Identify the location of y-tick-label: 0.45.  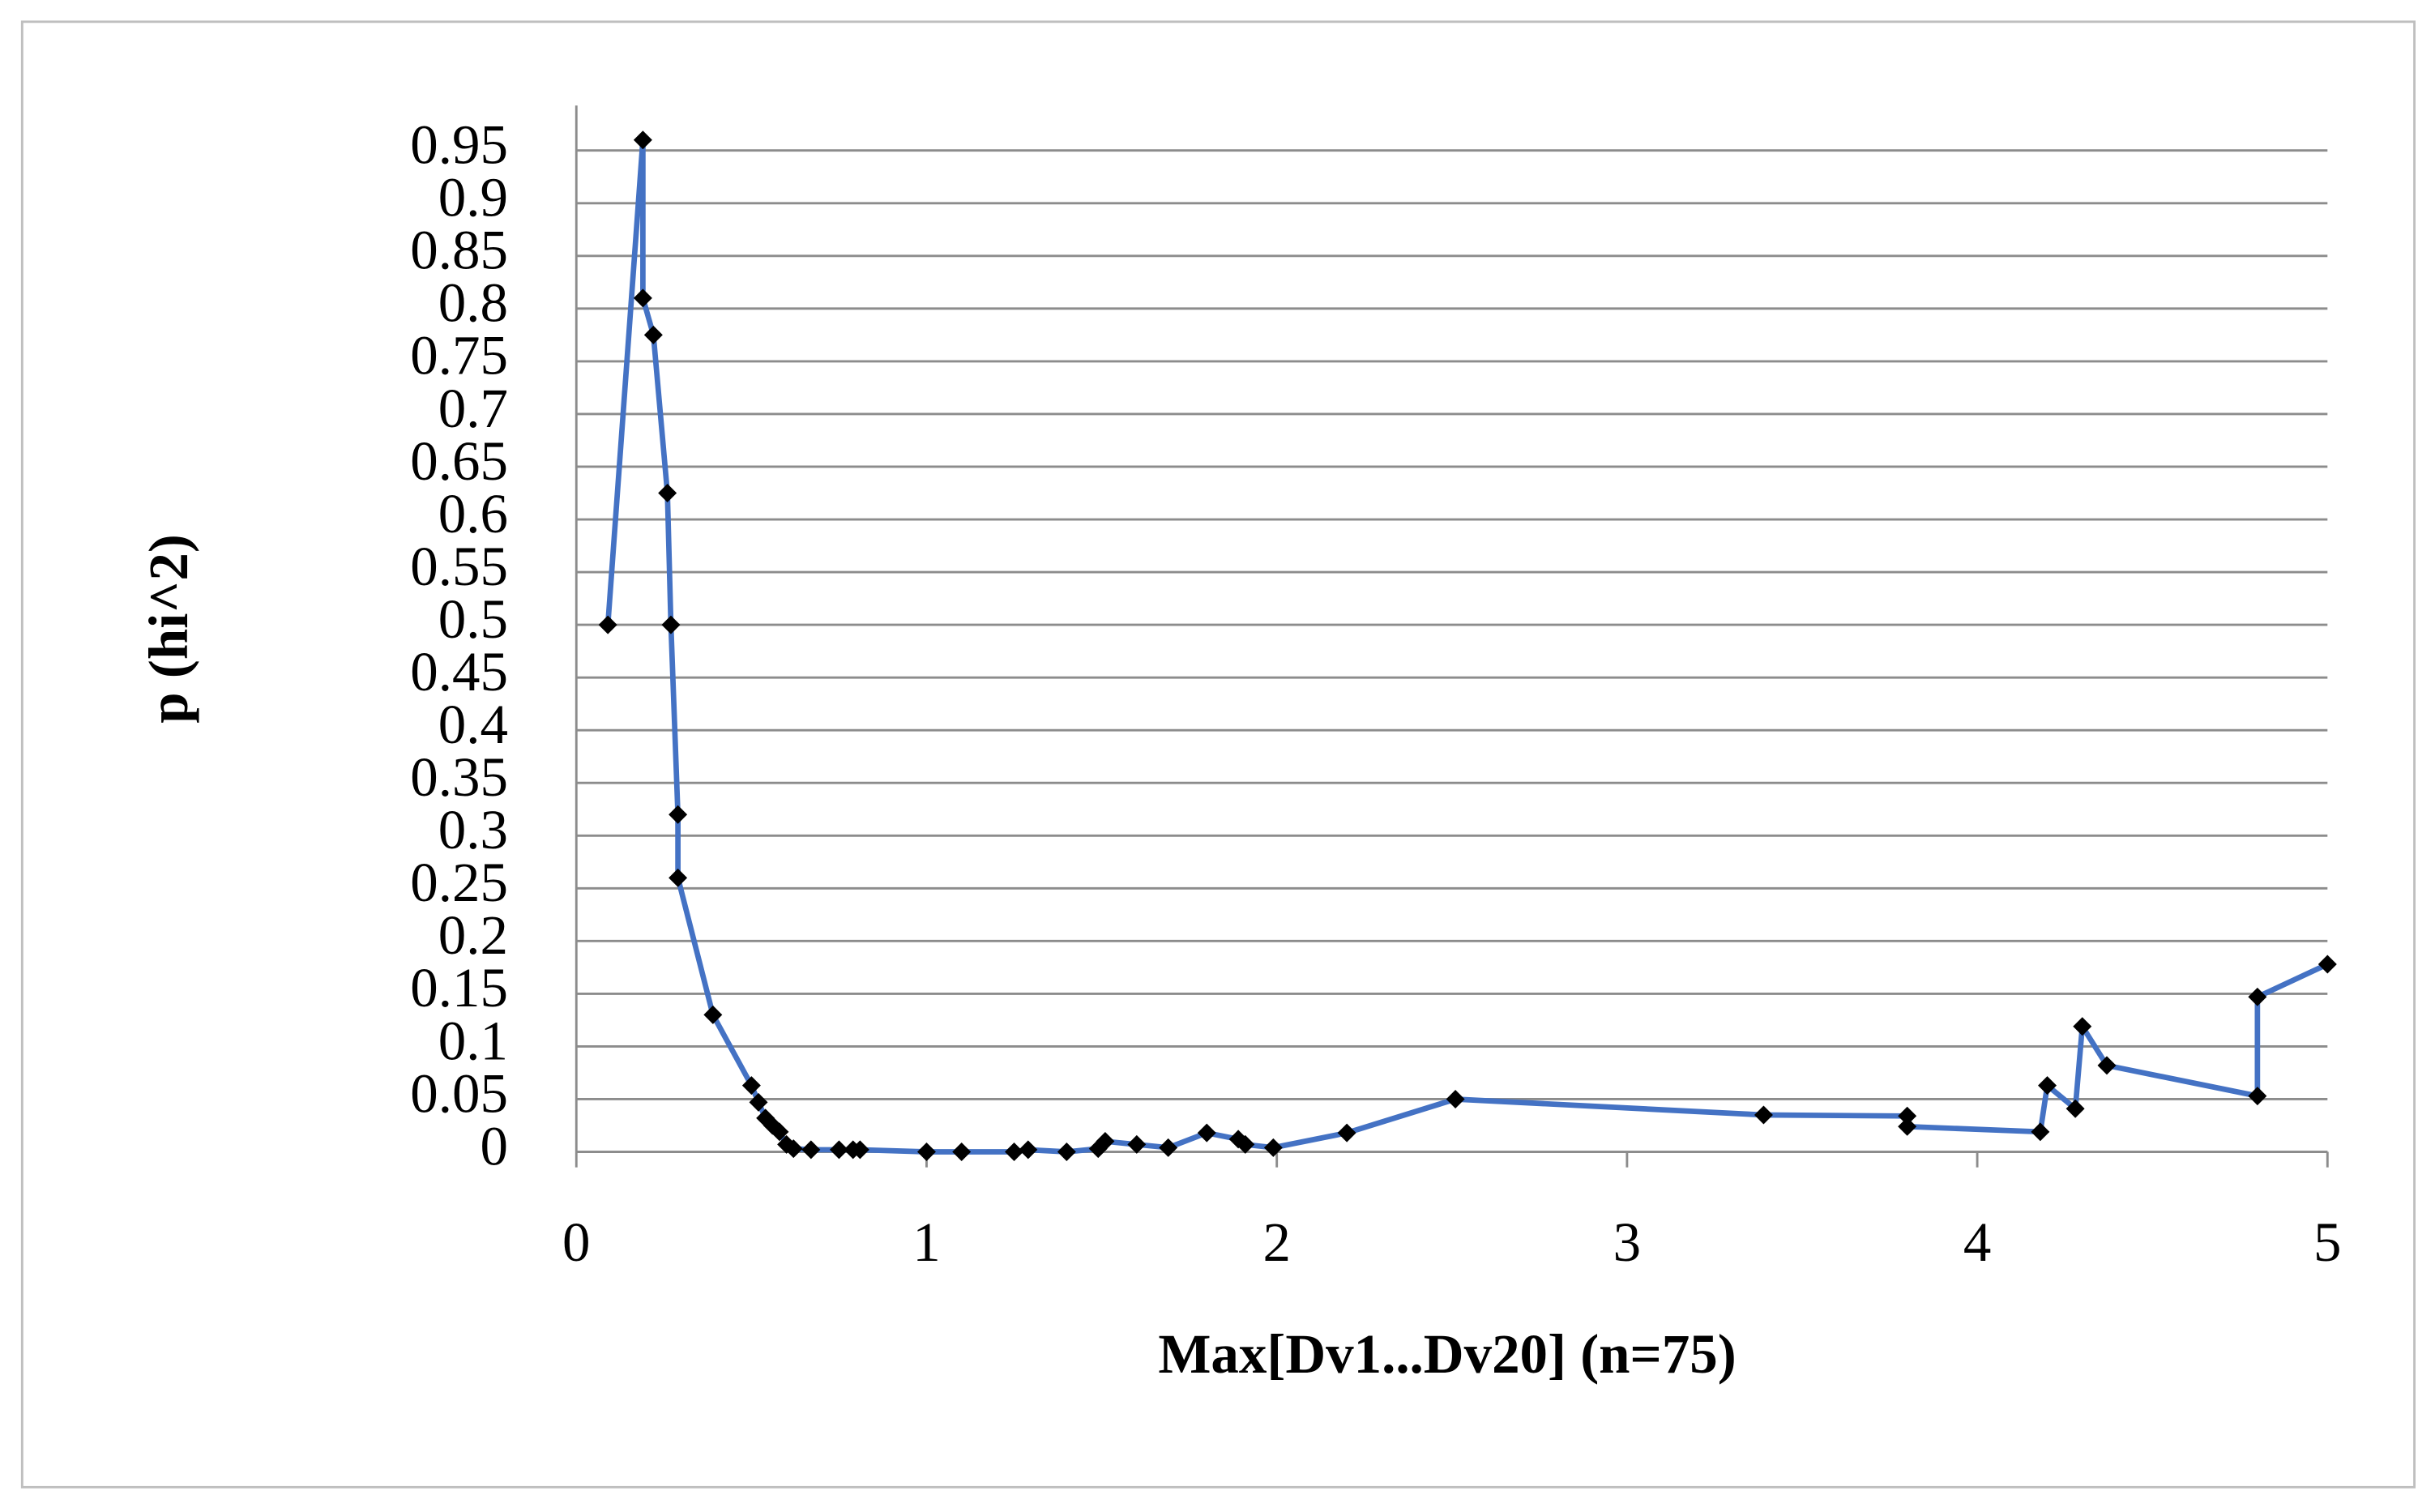
(459, 672).